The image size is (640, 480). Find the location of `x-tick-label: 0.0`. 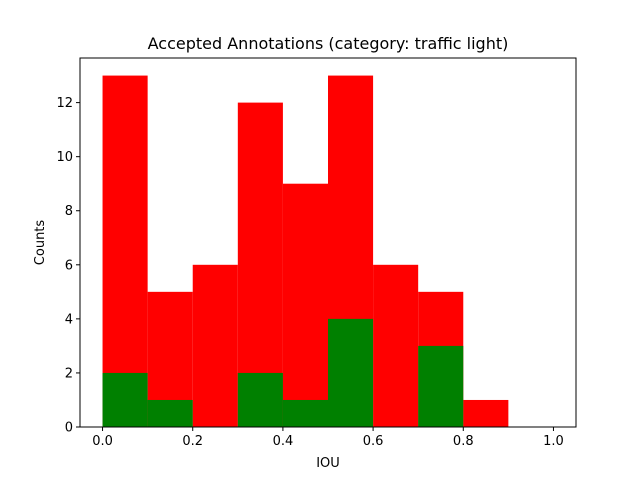

x-tick-label: 0.0 is located at coordinates (102, 441).